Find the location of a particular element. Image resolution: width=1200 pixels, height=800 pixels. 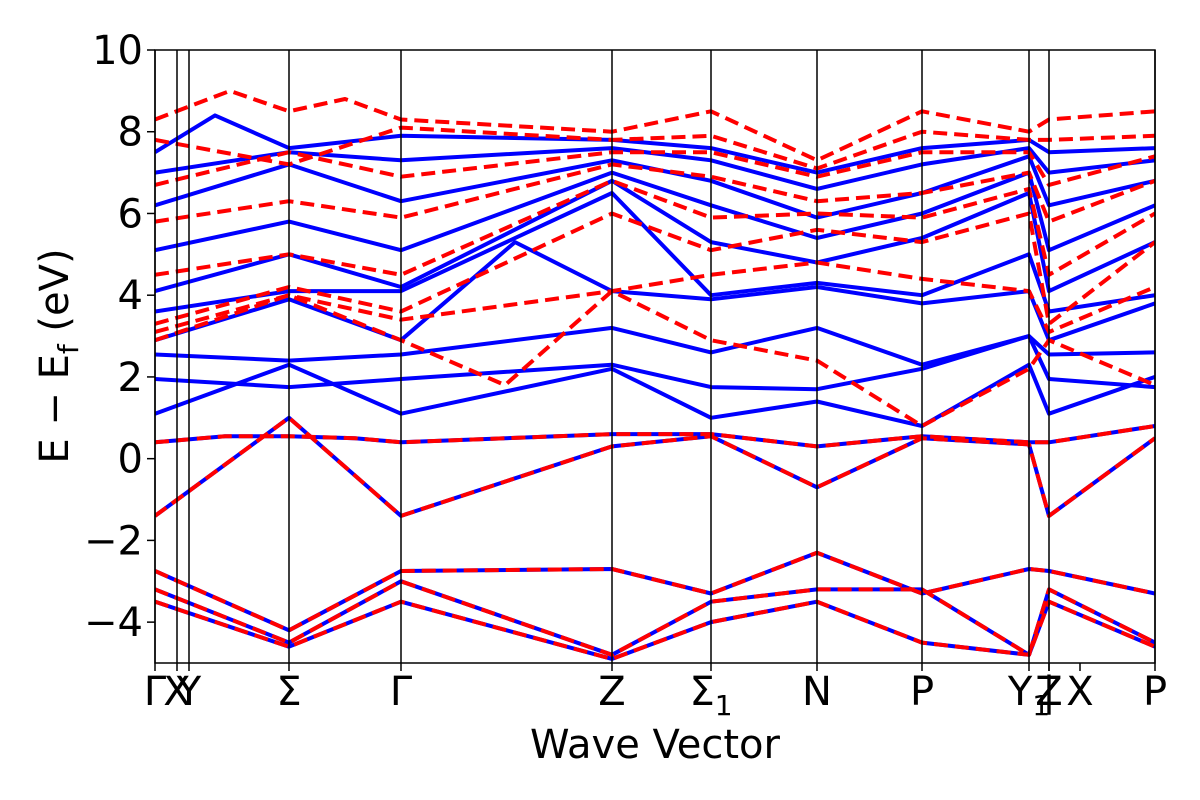

y-tick-label: 8 is located at coordinates (130, 133).